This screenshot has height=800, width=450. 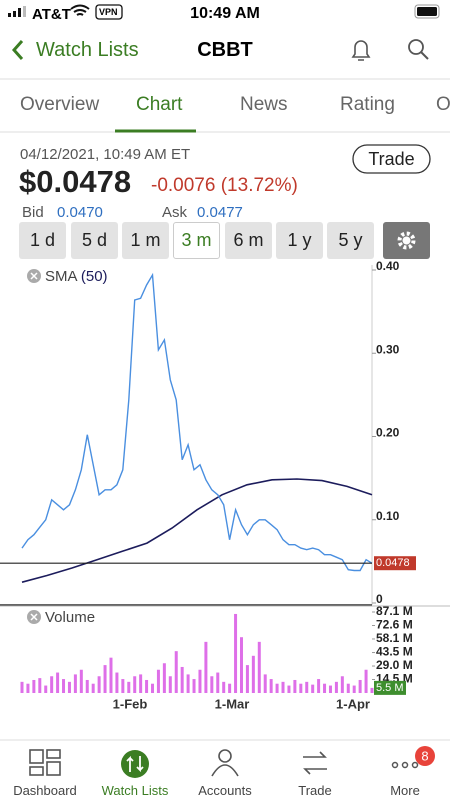 What do you see at coordinates (315, 790) in the screenshot?
I see `nav-item: Trade` at bounding box center [315, 790].